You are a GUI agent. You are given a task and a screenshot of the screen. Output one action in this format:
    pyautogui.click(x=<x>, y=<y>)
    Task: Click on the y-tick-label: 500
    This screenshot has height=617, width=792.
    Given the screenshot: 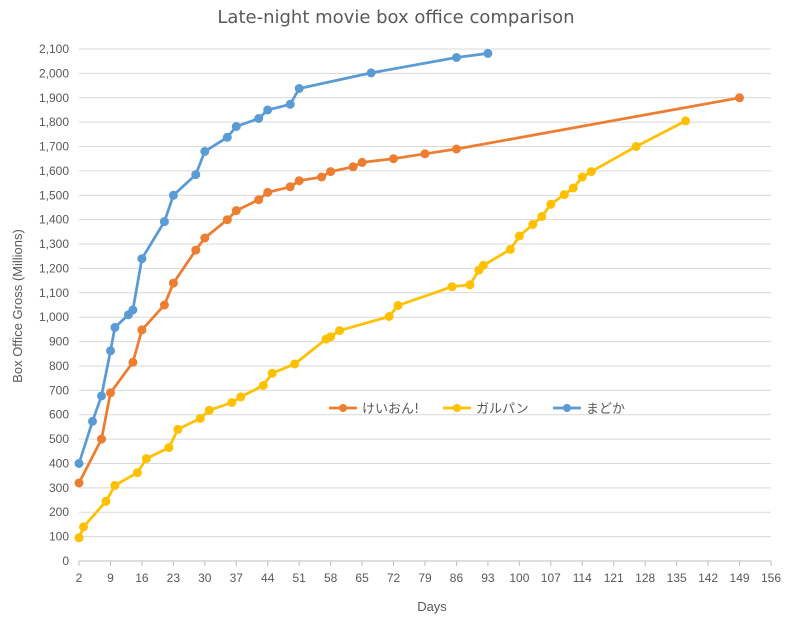 What is the action you would take?
    pyautogui.click(x=59, y=439)
    